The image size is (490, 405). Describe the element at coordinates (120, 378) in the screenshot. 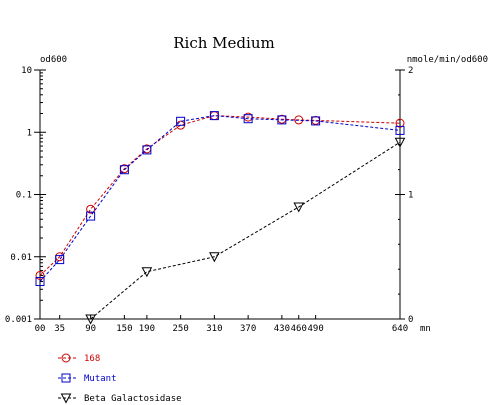

I see `legend: 168 Mutant Beta Galactosidase` at that location.